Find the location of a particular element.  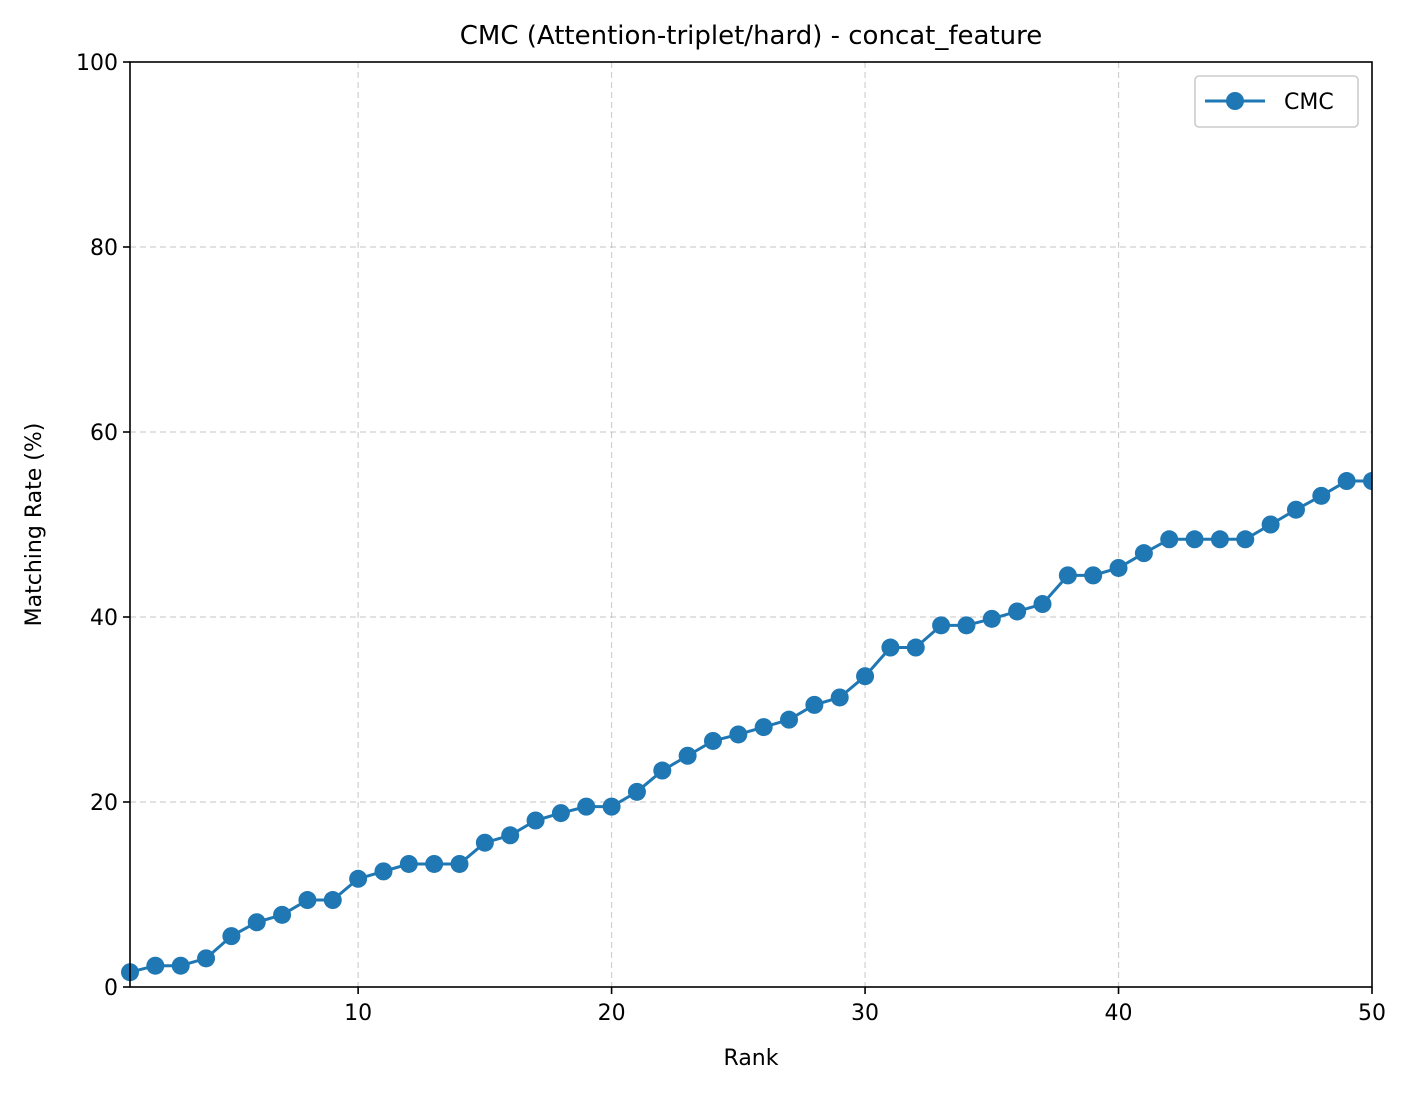

y-tick-label: 20 is located at coordinates (104, 803).